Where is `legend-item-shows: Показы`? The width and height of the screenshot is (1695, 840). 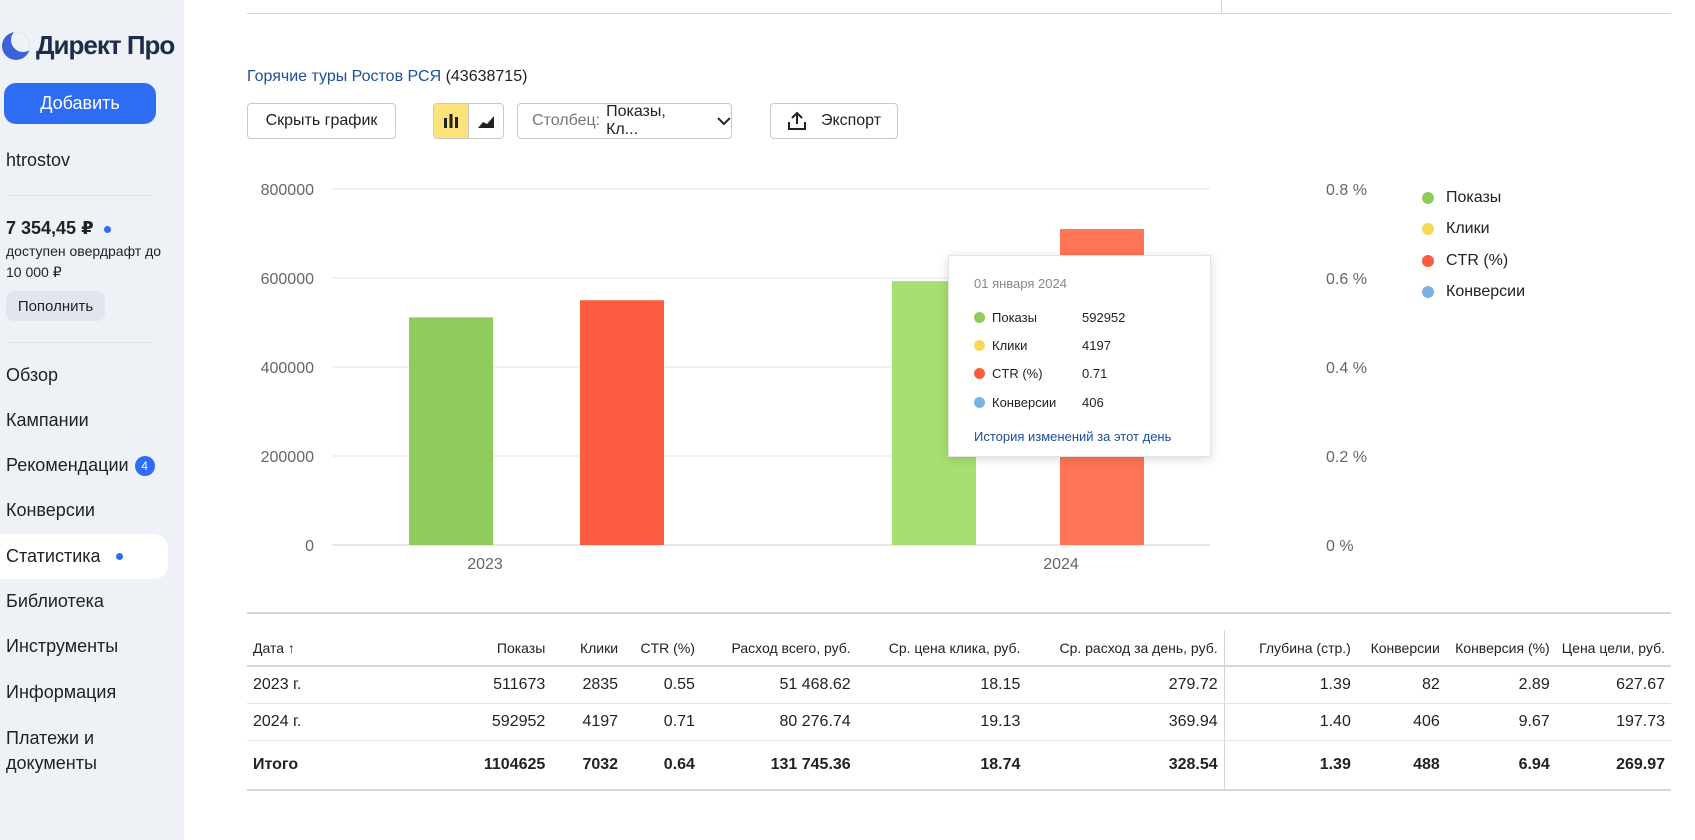 legend-item-shows: Показы is located at coordinates (1473, 198).